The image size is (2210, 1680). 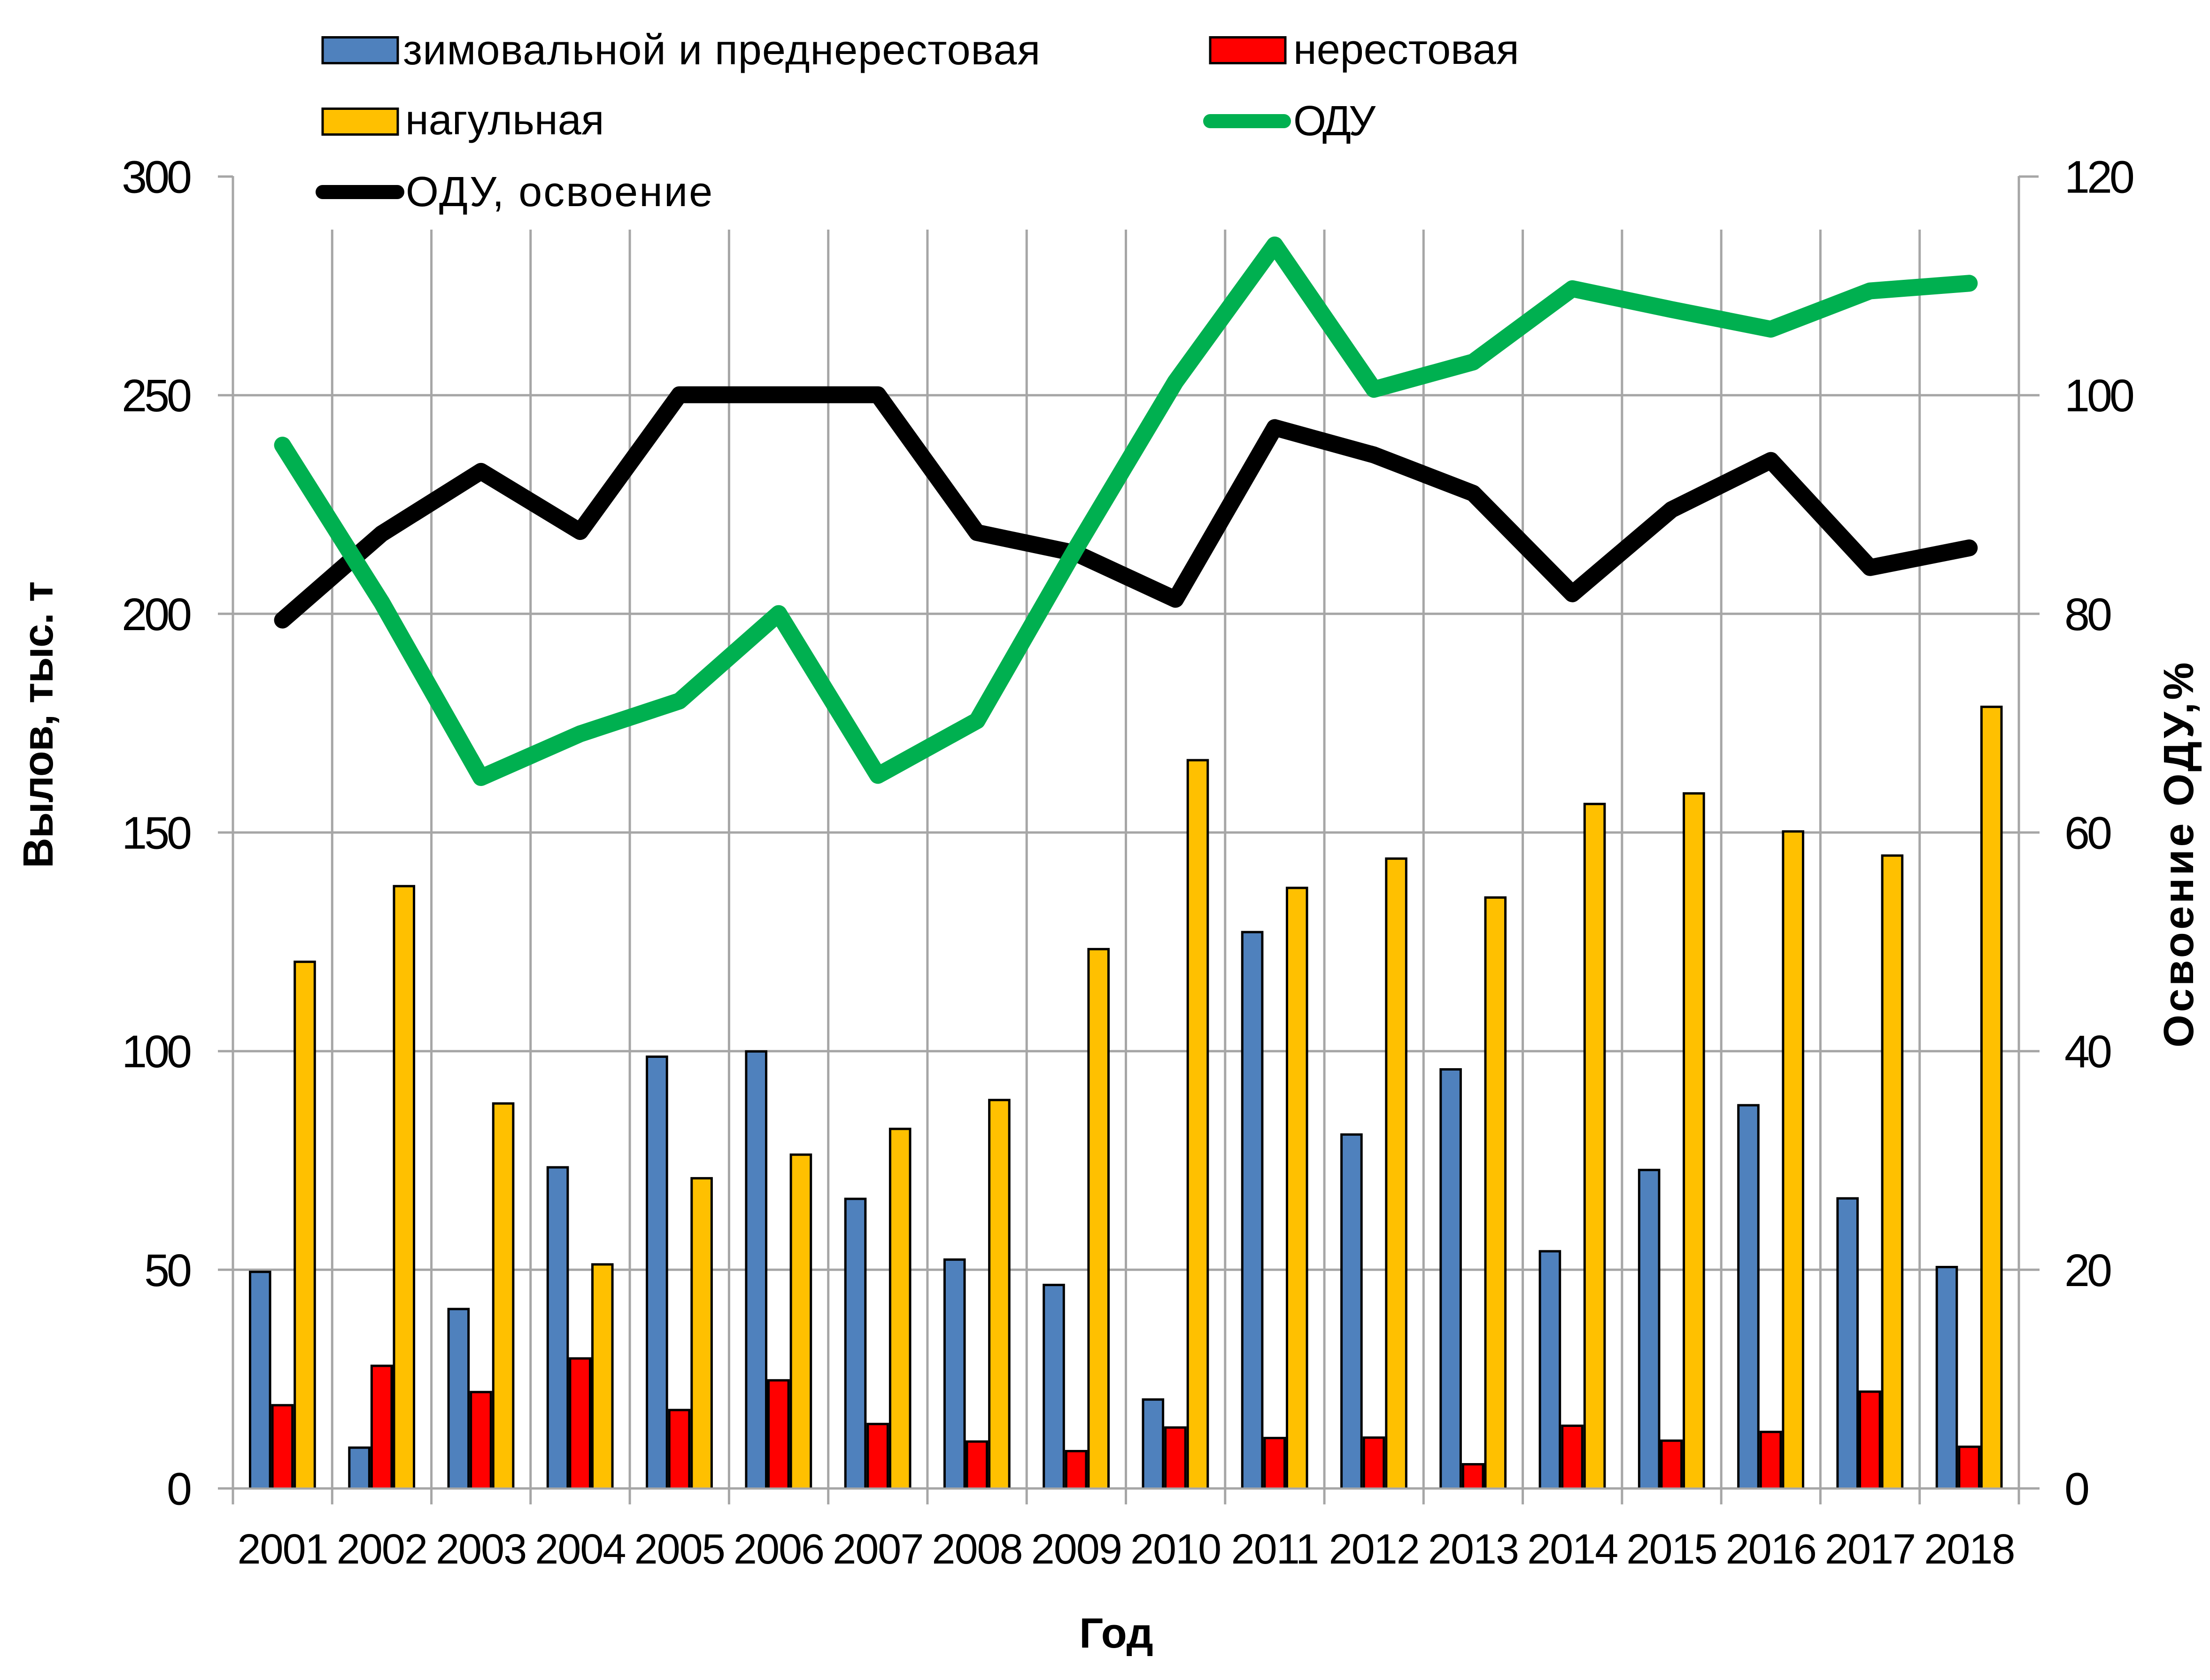 What do you see at coordinates (2088, 833) in the screenshot?
I see `svg-text: 60` at bounding box center [2088, 833].